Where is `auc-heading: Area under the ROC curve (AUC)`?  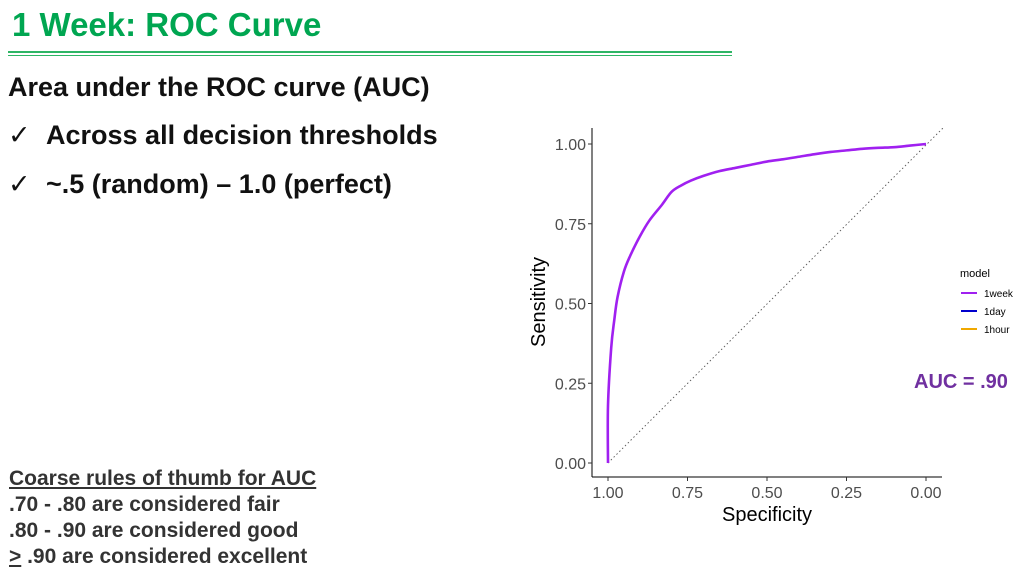 auc-heading: Area under the ROC curve (AUC) is located at coordinates (219, 87).